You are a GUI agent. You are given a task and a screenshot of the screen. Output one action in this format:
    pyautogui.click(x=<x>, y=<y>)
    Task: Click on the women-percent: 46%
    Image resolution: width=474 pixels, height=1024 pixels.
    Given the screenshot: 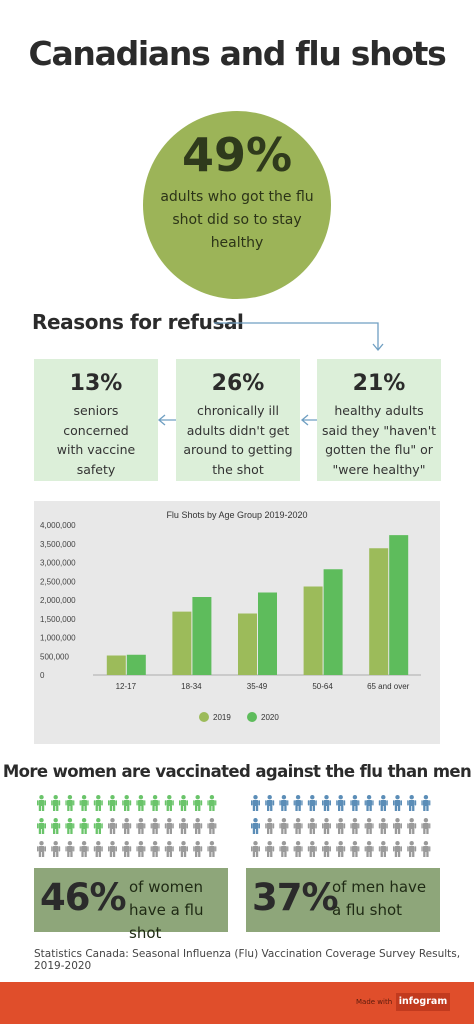 What is the action you would take?
    pyautogui.click(x=83, y=897)
    